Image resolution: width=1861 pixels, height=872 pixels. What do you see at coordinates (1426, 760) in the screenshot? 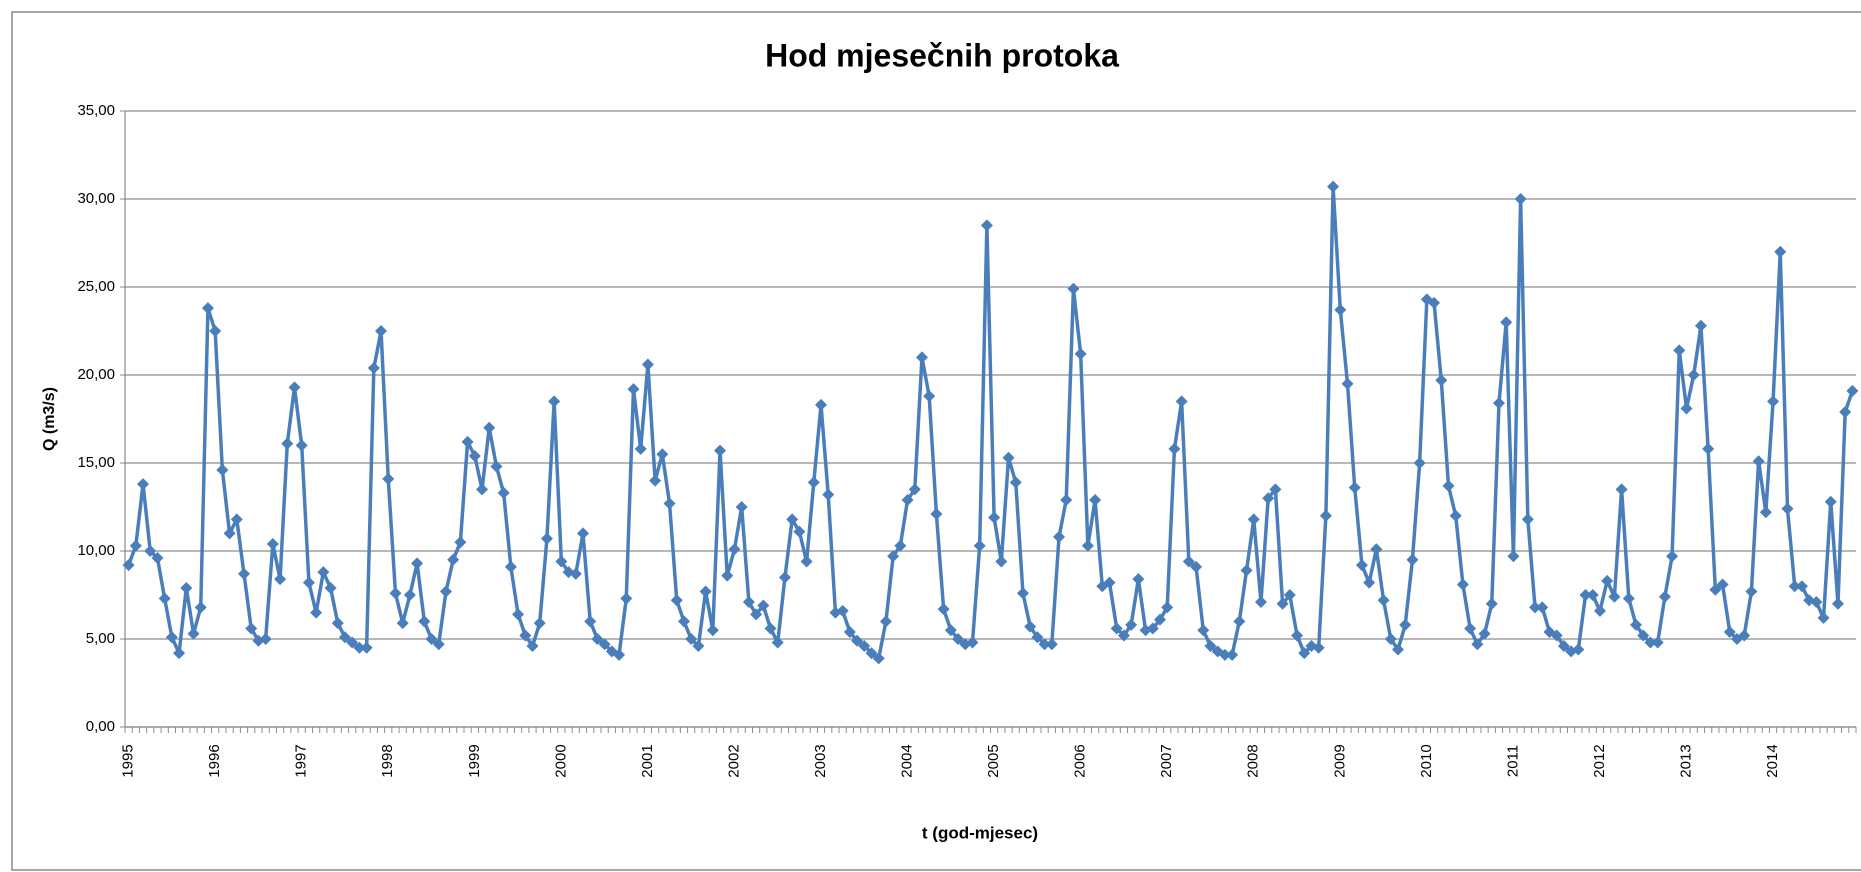
I see `x-tick-label: 2010` at bounding box center [1426, 760].